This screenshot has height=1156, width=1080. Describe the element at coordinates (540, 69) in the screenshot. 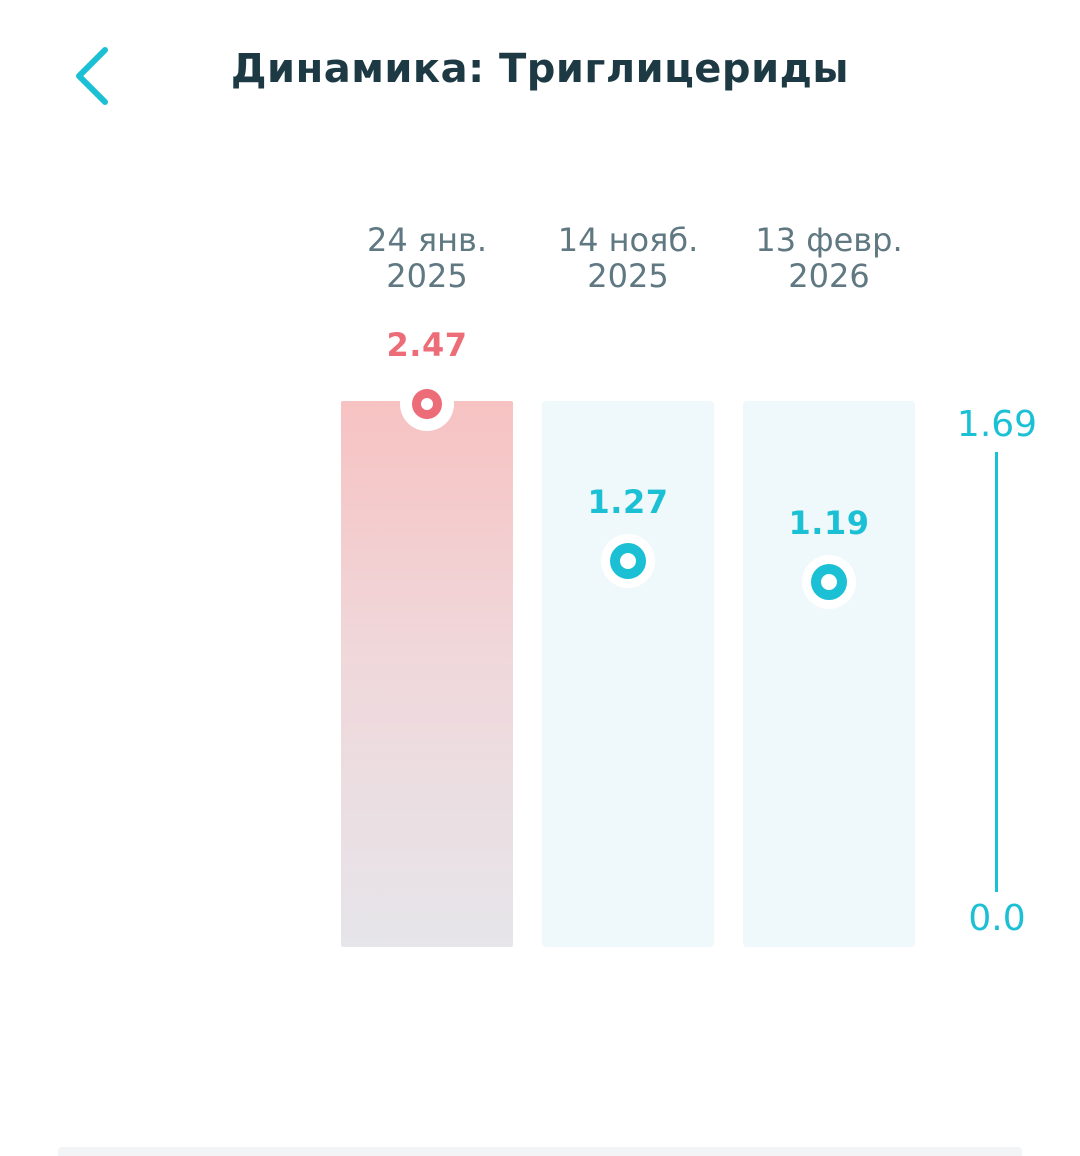

I see `page-title: Динамика: Триглицериды` at that location.